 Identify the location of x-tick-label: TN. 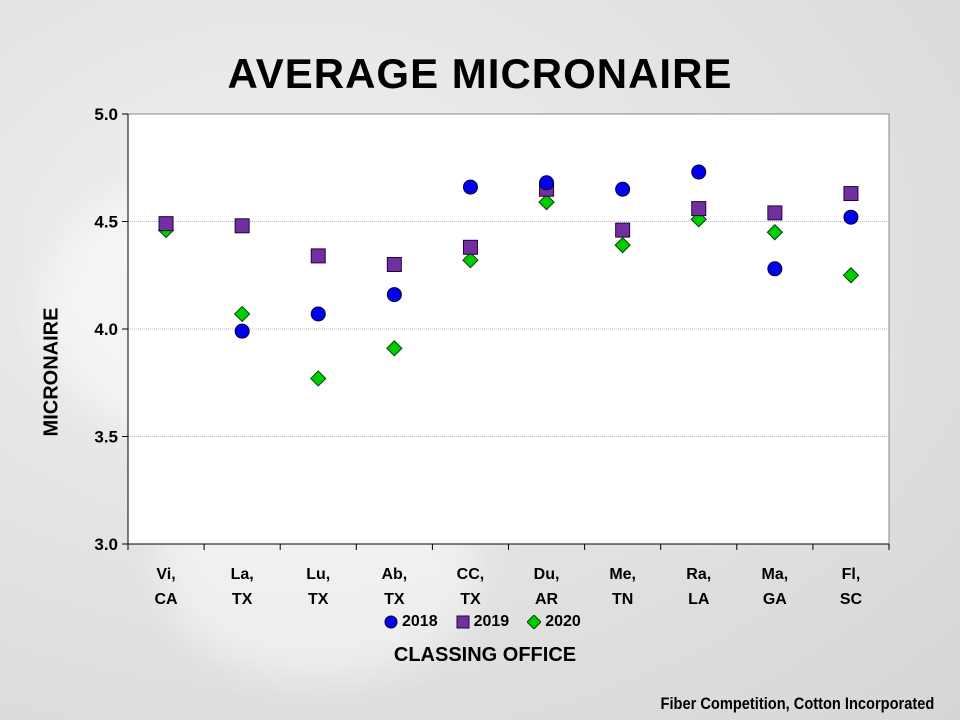
(622, 599).